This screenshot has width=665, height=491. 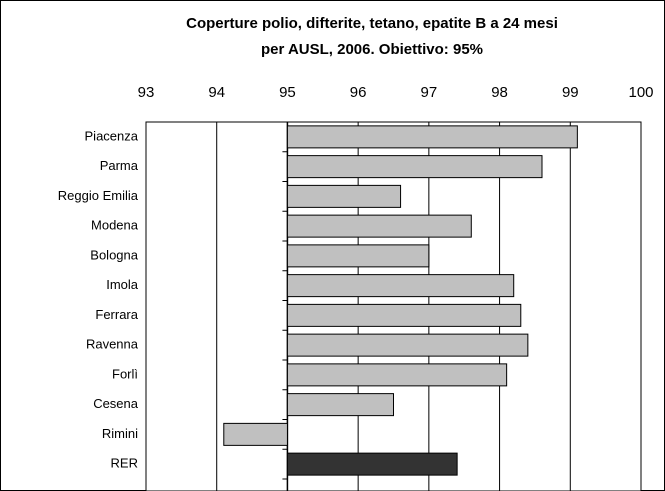 I want to click on y-tick-label: Cesena, so click(x=116, y=403).